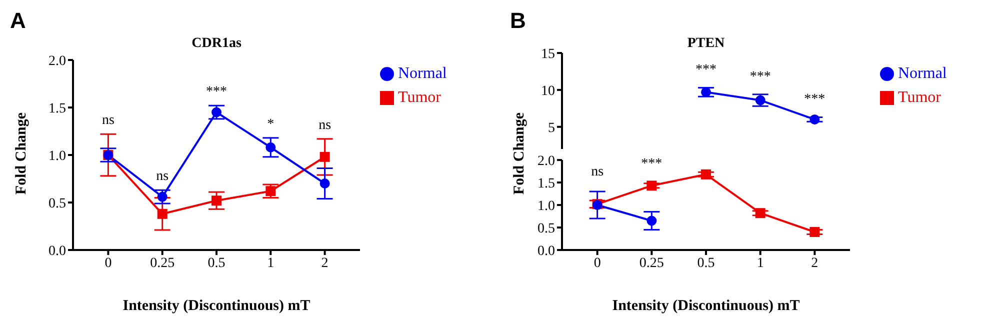 This screenshot has height=328, width=1000. What do you see at coordinates (18, 21) in the screenshot?
I see `text: A` at bounding box center [18, 21].